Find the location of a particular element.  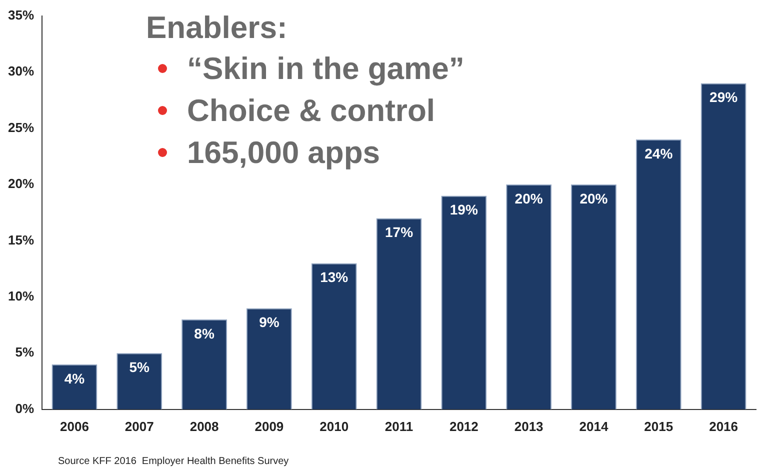

data-label: 4% is located at coordinates (75, 378).